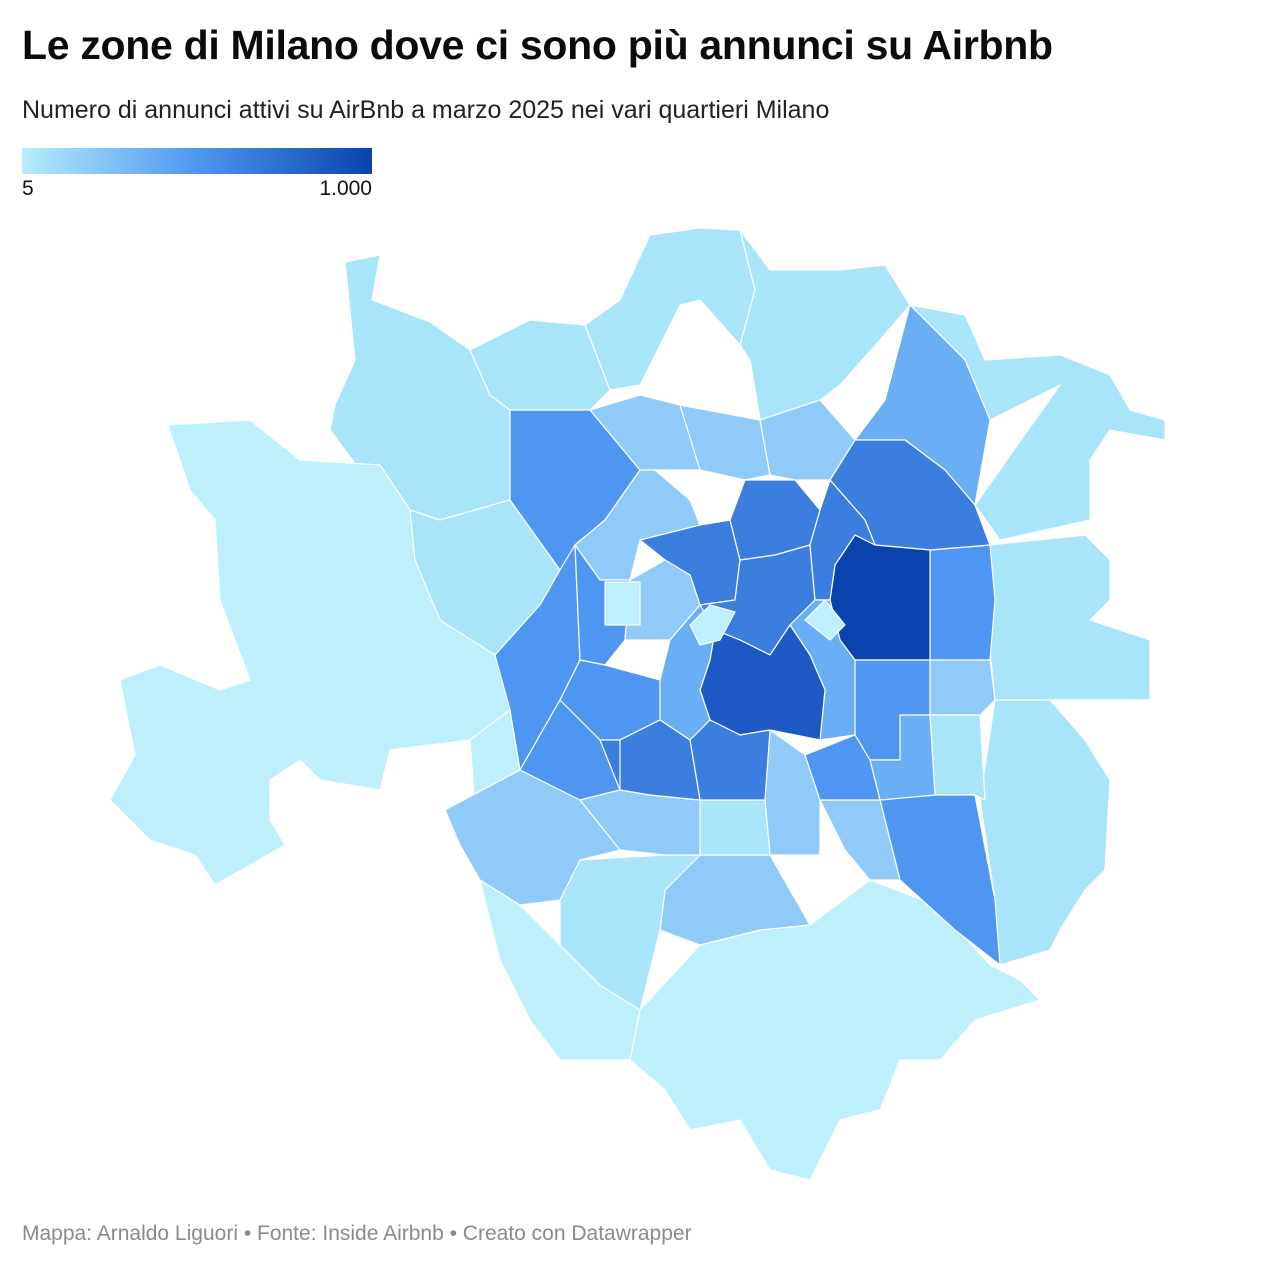 The height and width of the screenshot is (1280, 1280). What do you see at coordinates (962, 602) in the screenshot?
I see `district-east-mid` at bounding box center [962, 602].